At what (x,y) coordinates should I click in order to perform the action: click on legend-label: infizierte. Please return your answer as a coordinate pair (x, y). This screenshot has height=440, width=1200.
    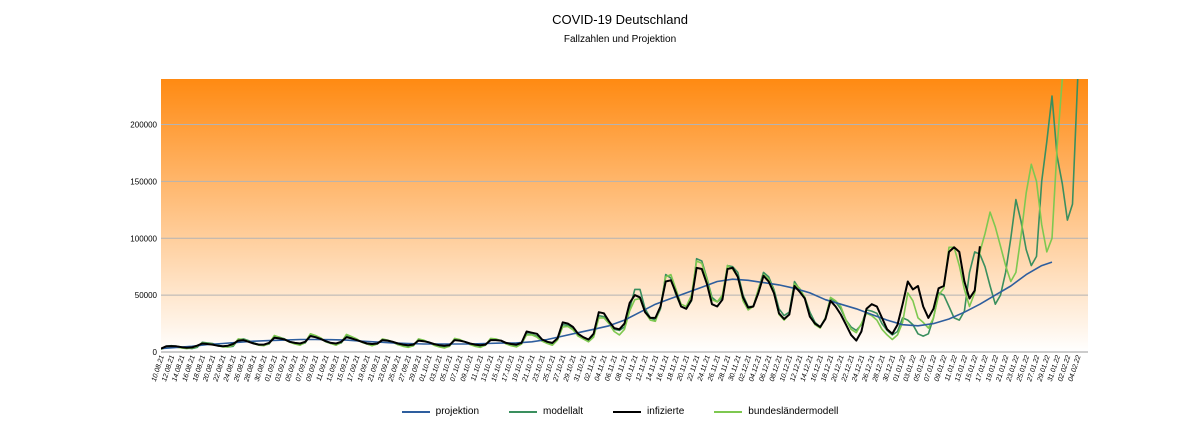
    Looking at the image, I should click on (666, 411).